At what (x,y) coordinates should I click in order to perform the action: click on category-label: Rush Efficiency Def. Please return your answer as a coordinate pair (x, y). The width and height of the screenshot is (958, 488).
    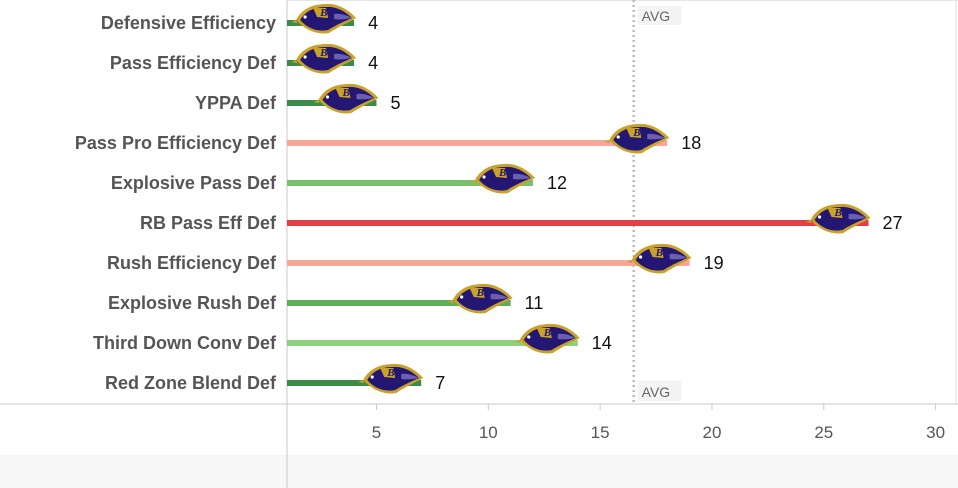
    Looking at the image, I should click on (192, 263).